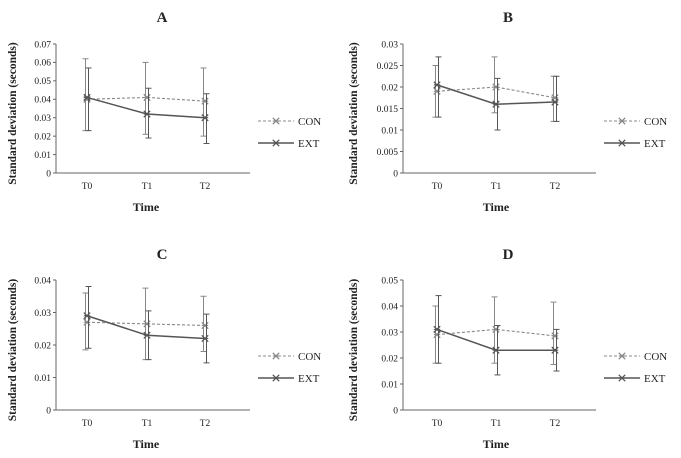  I want to click on y-tick-label: 0.07, so click(42, 45).